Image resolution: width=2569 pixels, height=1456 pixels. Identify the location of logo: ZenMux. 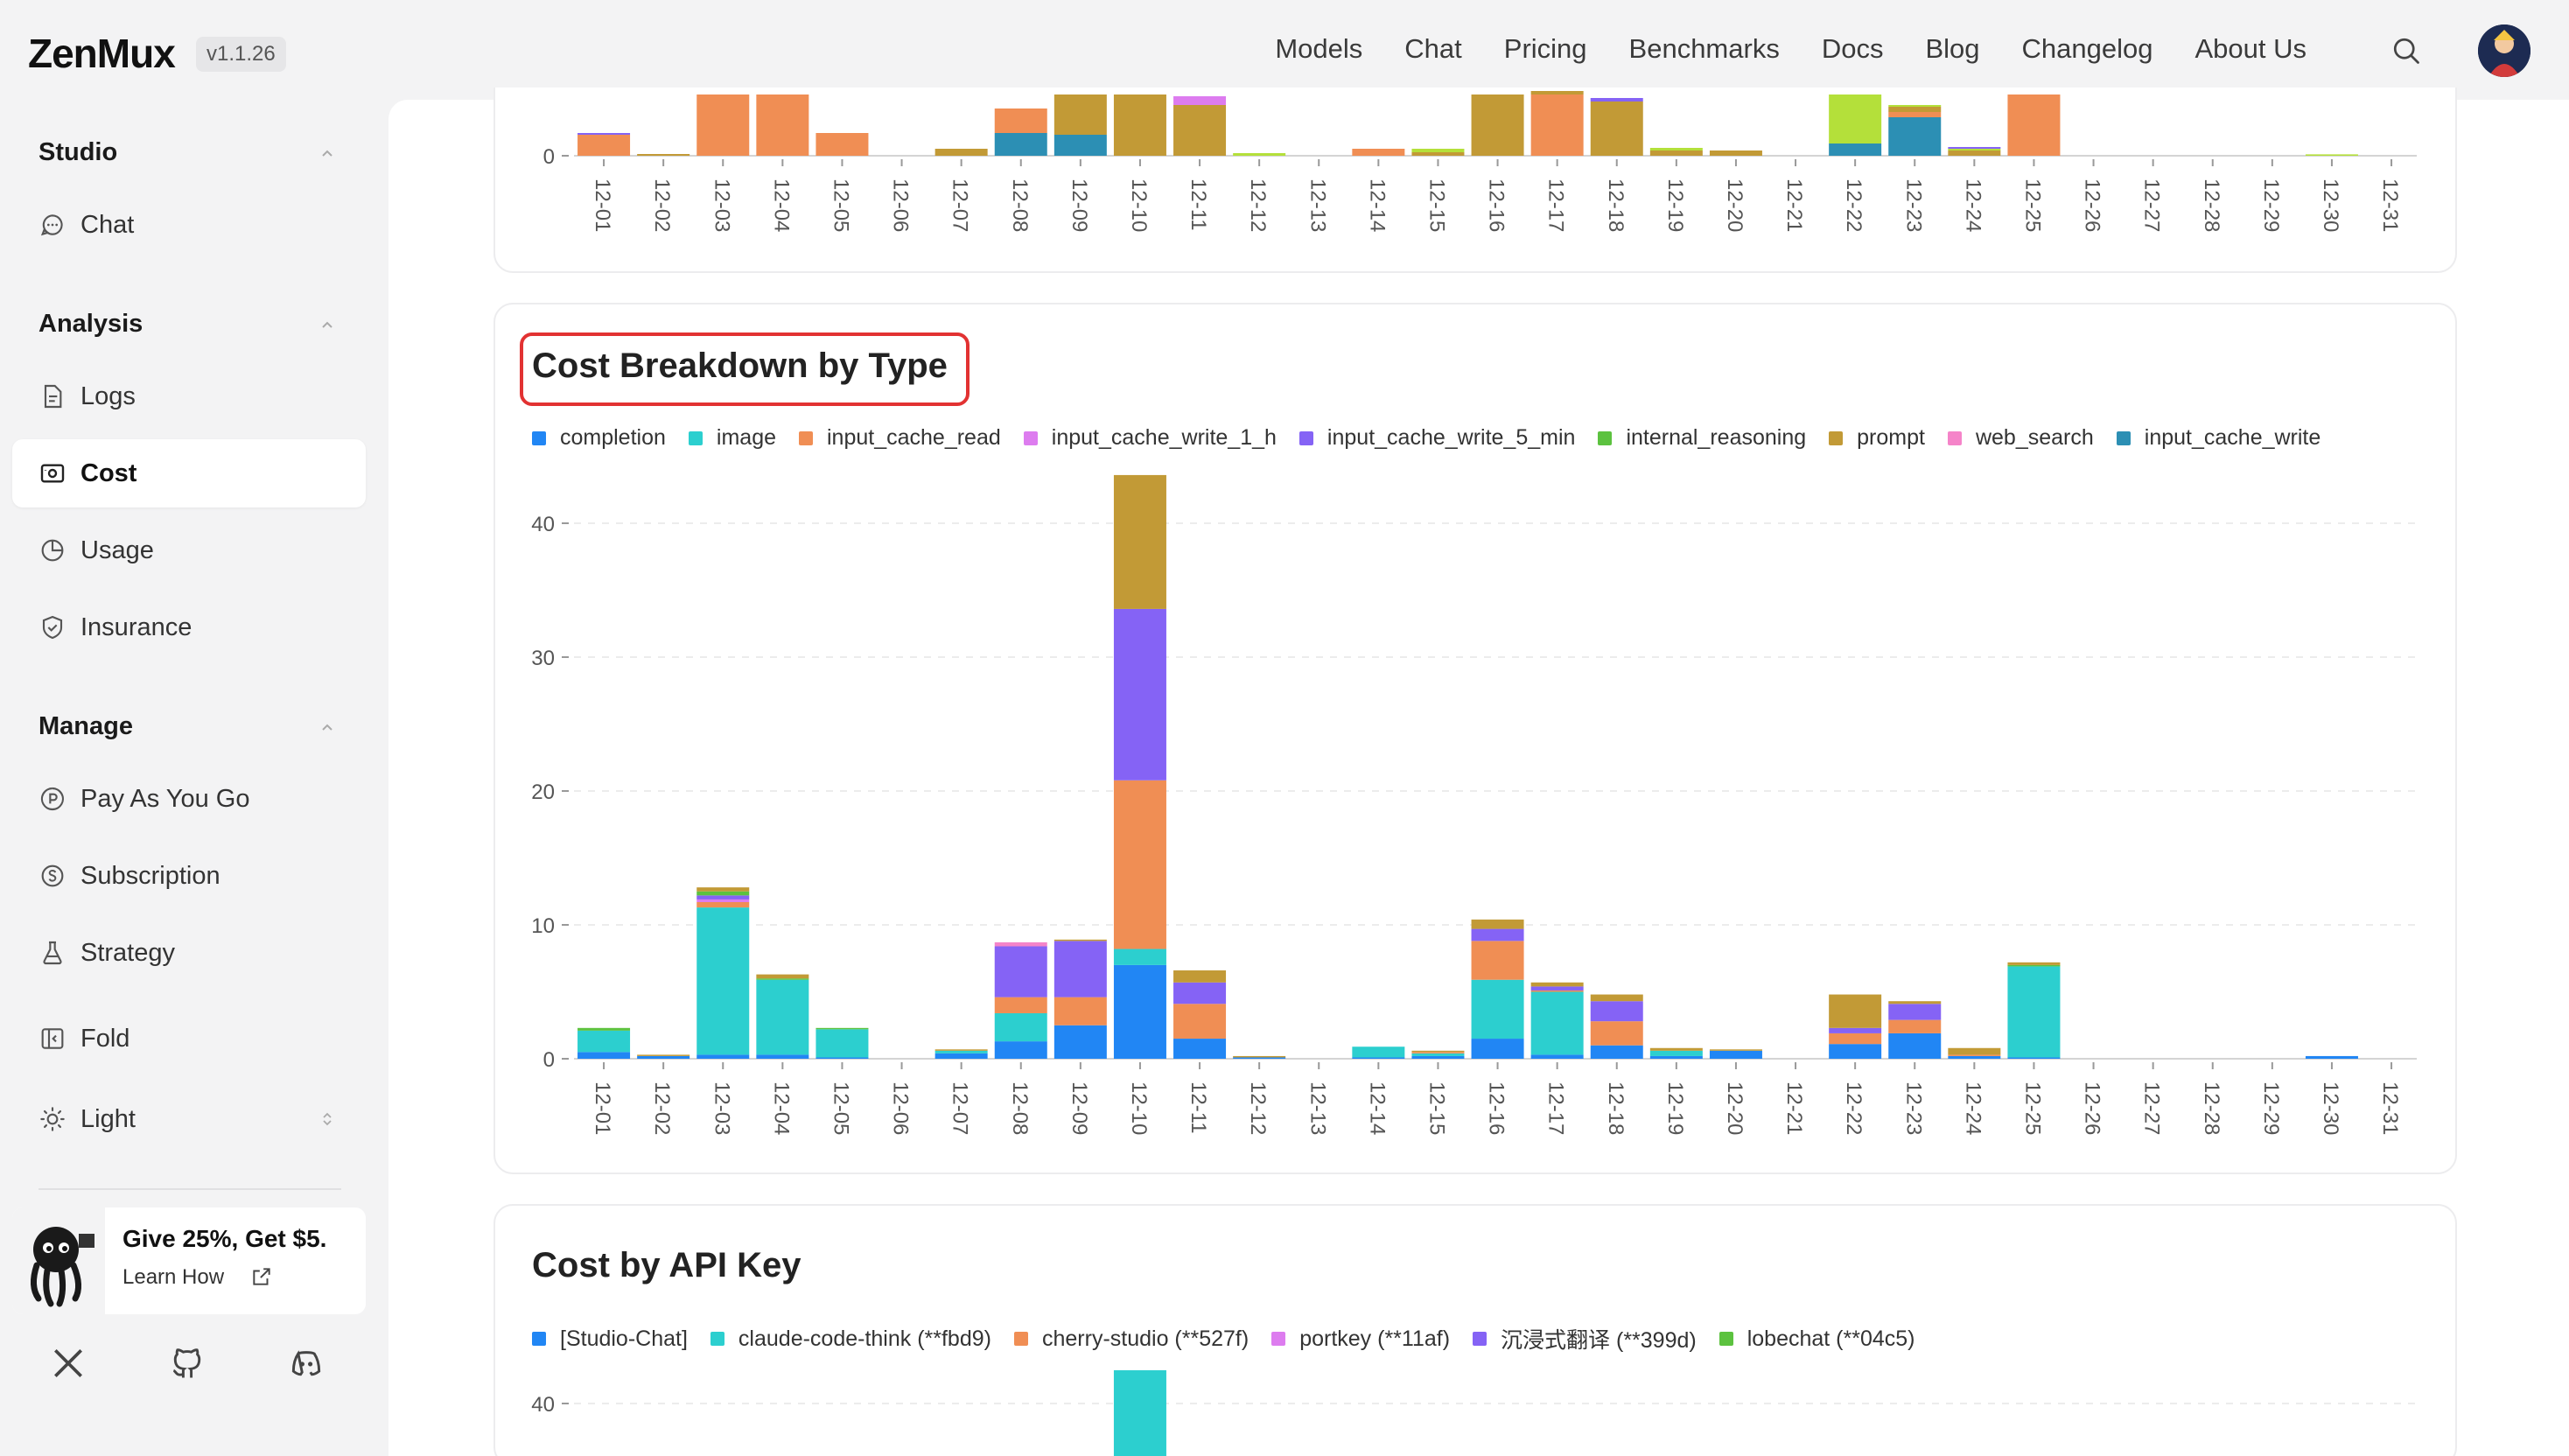
(102, 53).